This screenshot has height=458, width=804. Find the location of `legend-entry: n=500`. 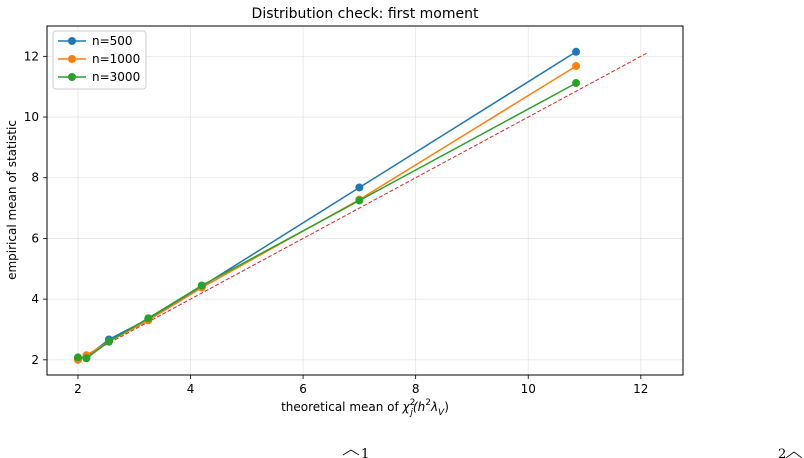

legend-entry: n=500 is located at coordinates (95, 41).